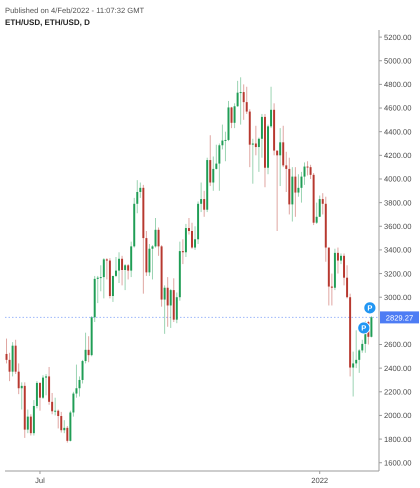  Describe the element at coordinates (47, 22) in the screenshot. I see `chart-title: ETH/USD, ETH/USD, D` at that location.